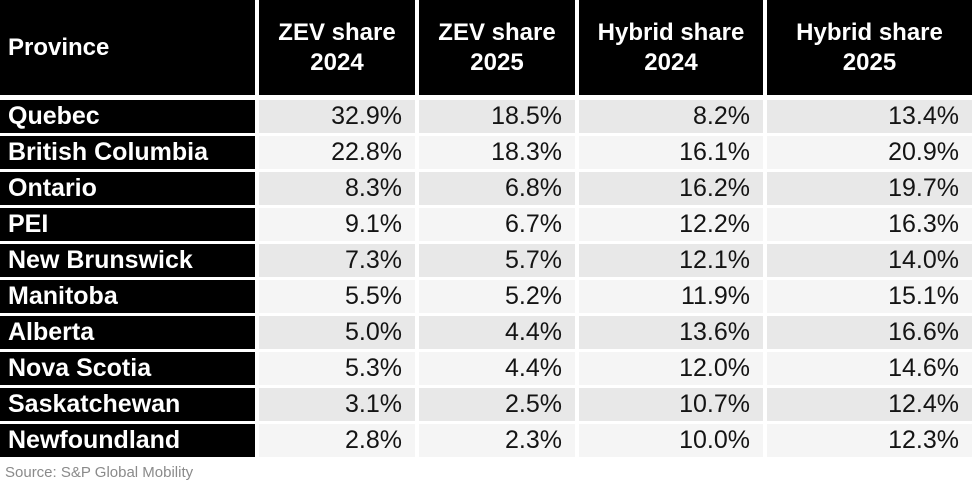 The width and height of the screenshot is (972, 489). I want to click on table-row-newfoundland: Newfoundland 2.8% 2.3% 10.0% 12.3%, so click(486, 440).